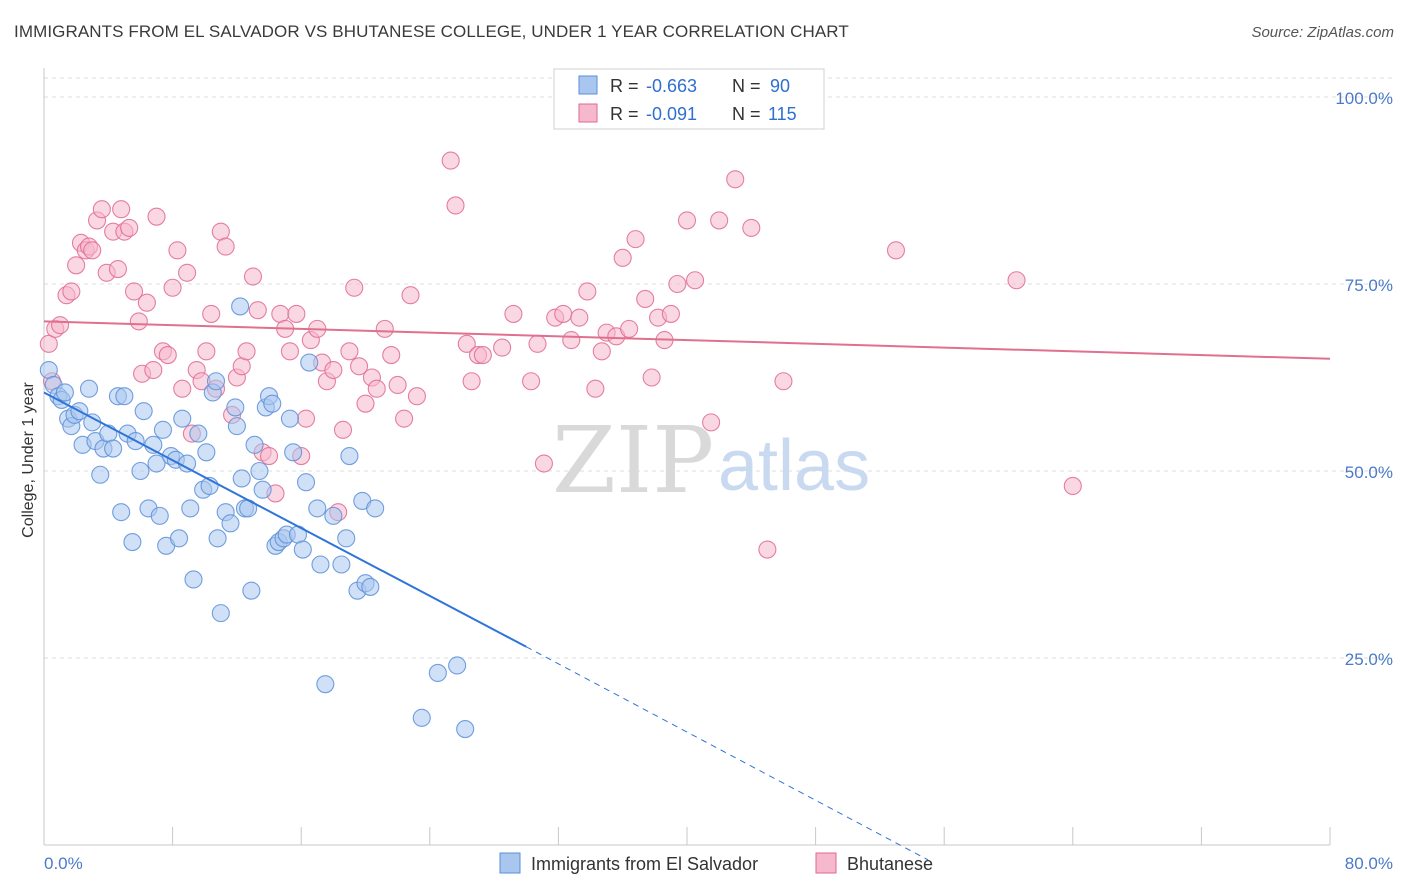 The width and height of the screenshot is (1406, 892). What do you see at coordinates (671, 114) in the screenshot?
I see `stats-r-value-pink: -0.091` at bounding box center [671, 114].